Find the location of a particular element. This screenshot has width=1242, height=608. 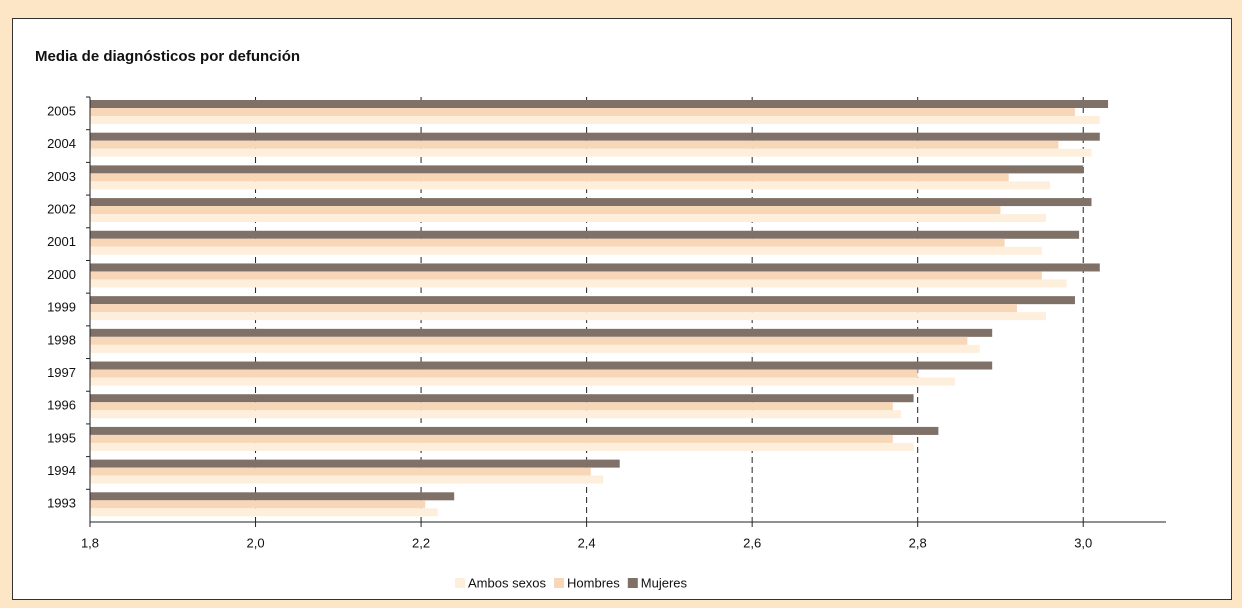

x-tick-label: 2,4 is located at coordinates (587, 542).